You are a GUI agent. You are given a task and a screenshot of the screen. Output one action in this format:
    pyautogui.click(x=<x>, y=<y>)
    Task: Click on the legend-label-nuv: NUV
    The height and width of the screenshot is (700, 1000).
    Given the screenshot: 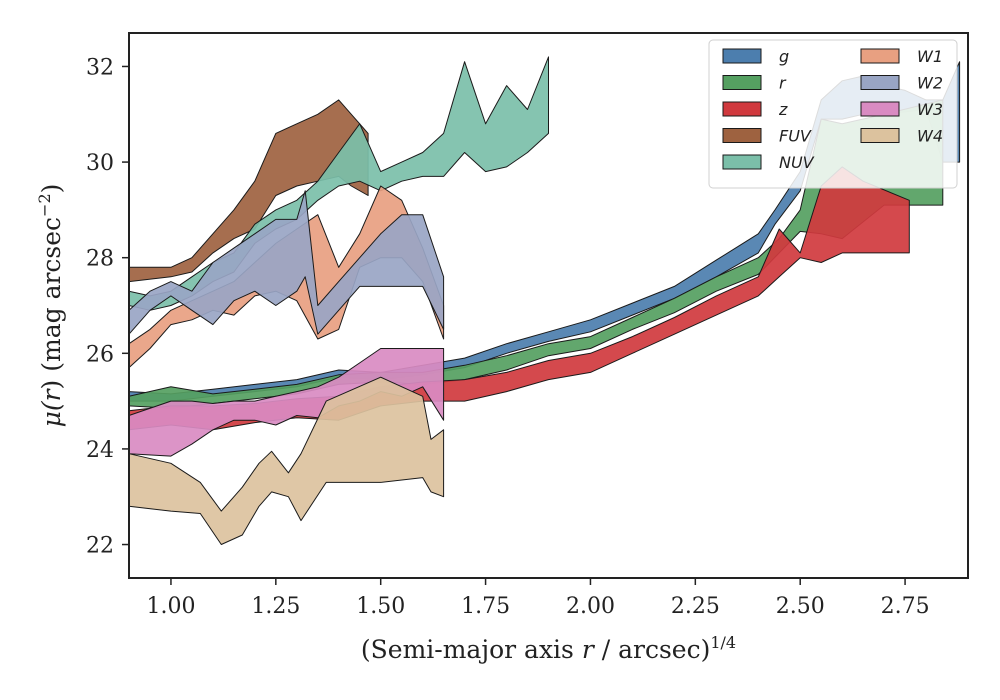 What is the action you would take?
    pyautogui.click(x=797, y=162)
    